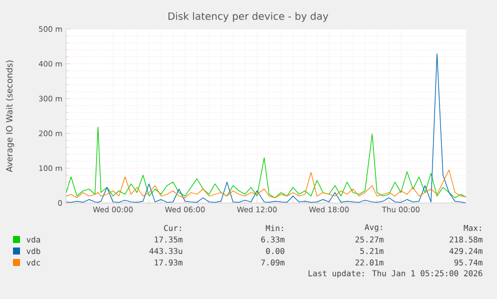 The height and width of the screenshot is (299, 497). What do you see at coordinates (395, 274) in the screenshot?
I see `text: Last update: Thu Jan 1 05:25:00 2026` at bounding box center [395, 274].